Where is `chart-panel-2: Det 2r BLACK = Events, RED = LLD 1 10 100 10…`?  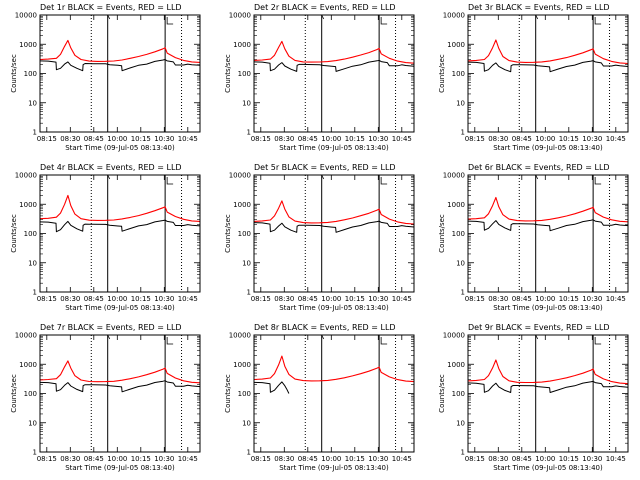
chart-panel-2: Det 2r BLACK = Events, RED = LLD 1 10 100 10… is located at coordinates (319, 77).